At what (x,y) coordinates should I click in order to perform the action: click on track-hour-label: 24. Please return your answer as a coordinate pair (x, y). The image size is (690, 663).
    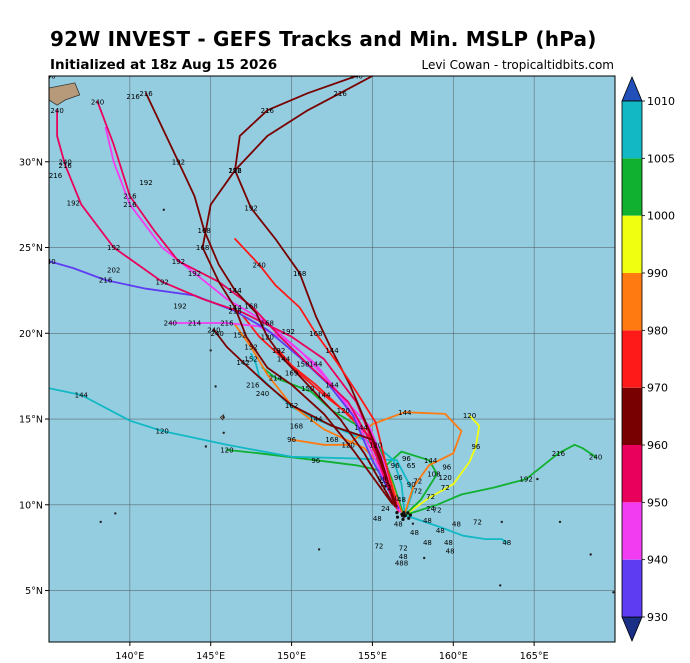
    Looking at the image, I should click on (430, 509).